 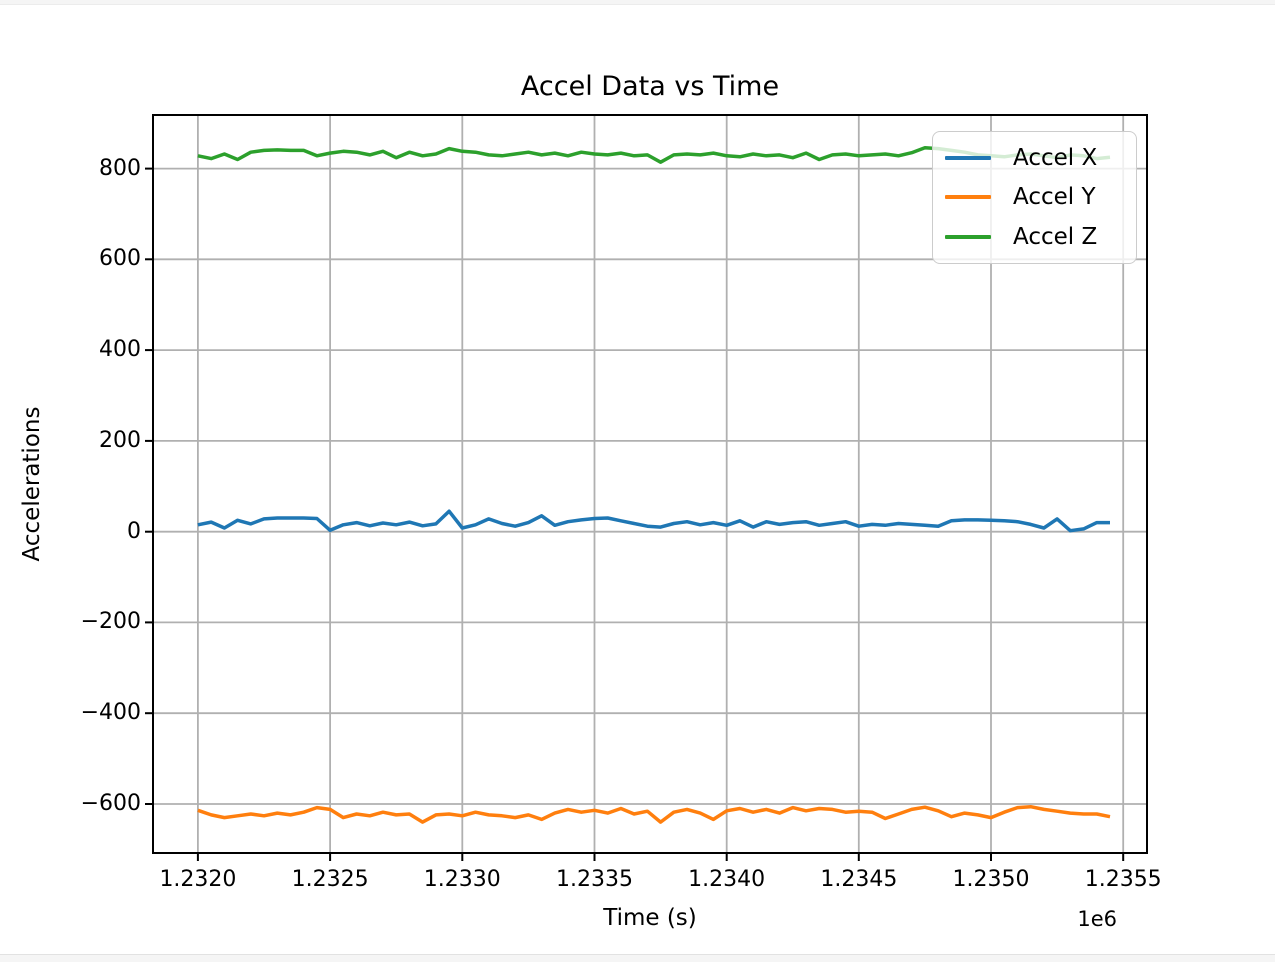 I want to click on legend: Accel X Accel Y Accel Z, so click(x=1034, y=197).